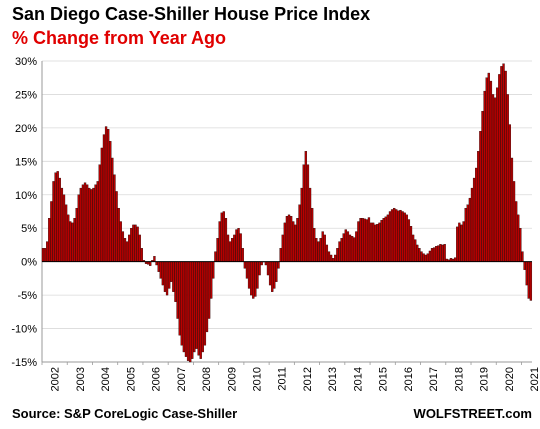 This screenshot has width=540, height=429. I want to click on x-tick-label: 2011, so click(283, 379).